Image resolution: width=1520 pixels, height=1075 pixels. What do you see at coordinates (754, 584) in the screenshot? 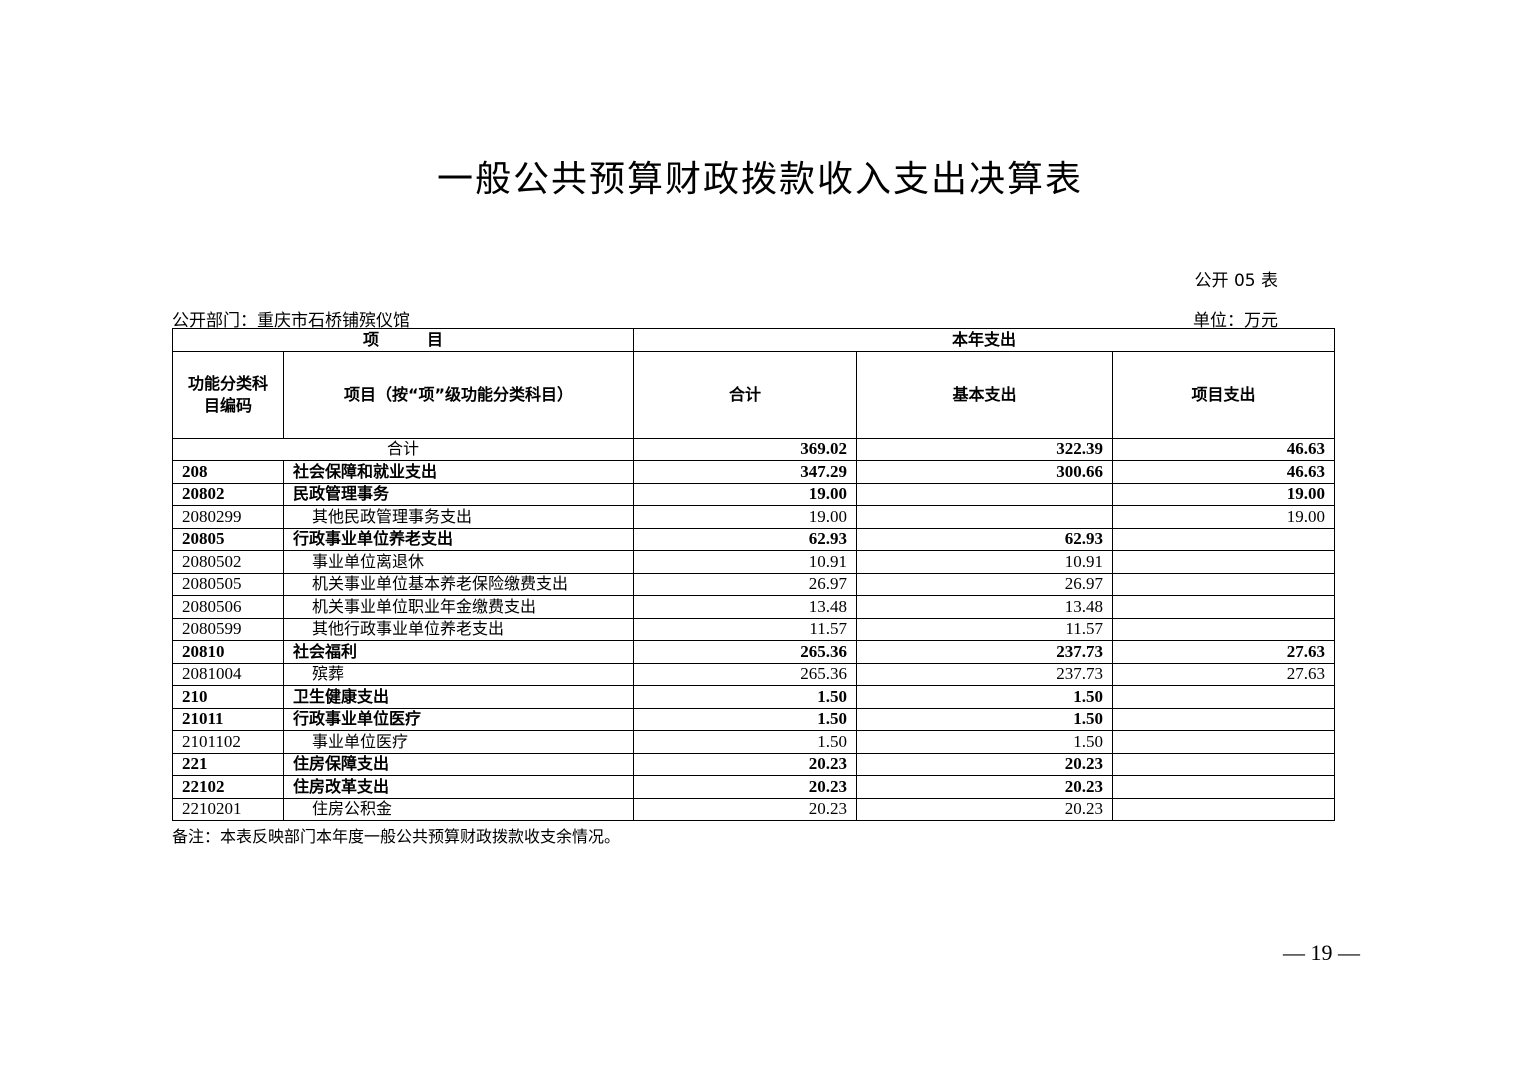
I see `table-row: 2080505 机关事业单位基本养老保险缴费支出 26.97 26.97` at bounding box center [754, 584].